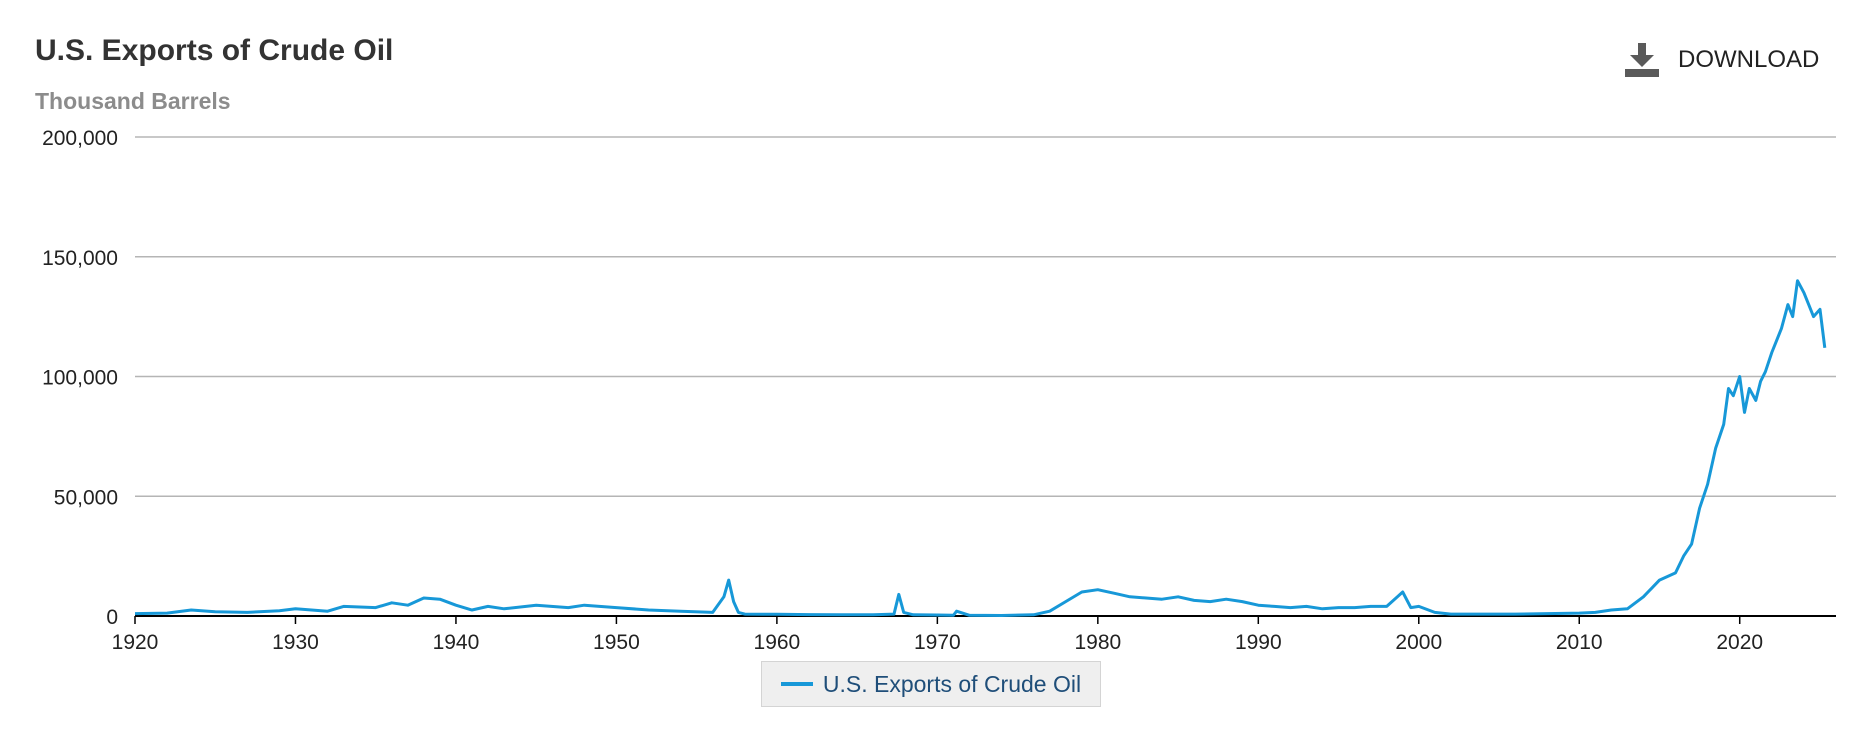  I want to click on x-tick-label: 1980, so click(1097, 642).